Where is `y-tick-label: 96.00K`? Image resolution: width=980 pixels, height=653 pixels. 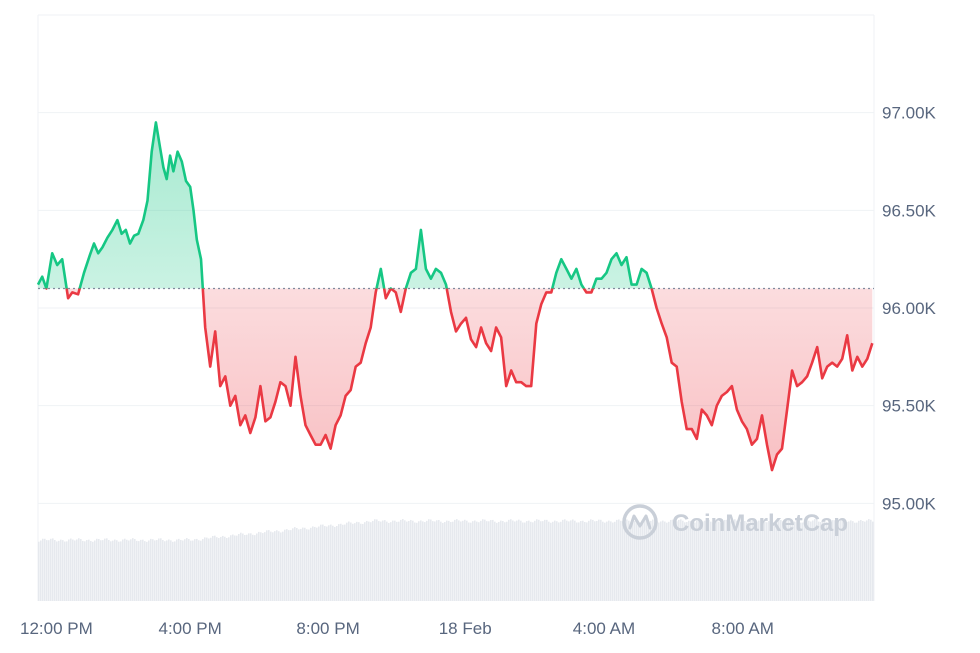
y-tick-label: 96.00K is located at coordinates (909, 308).